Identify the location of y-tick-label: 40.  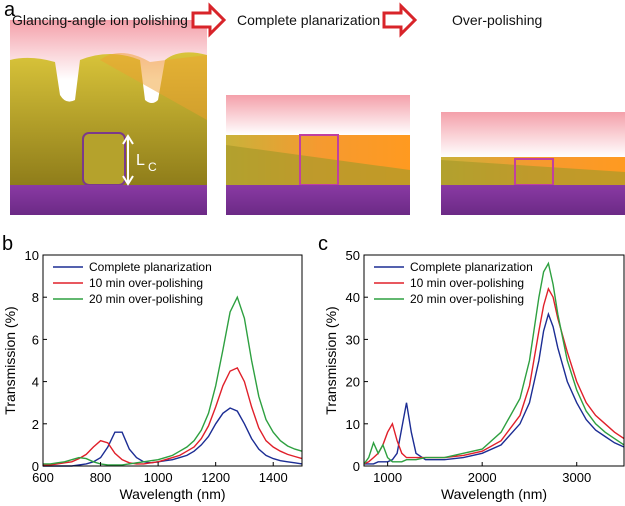
(353, 297).